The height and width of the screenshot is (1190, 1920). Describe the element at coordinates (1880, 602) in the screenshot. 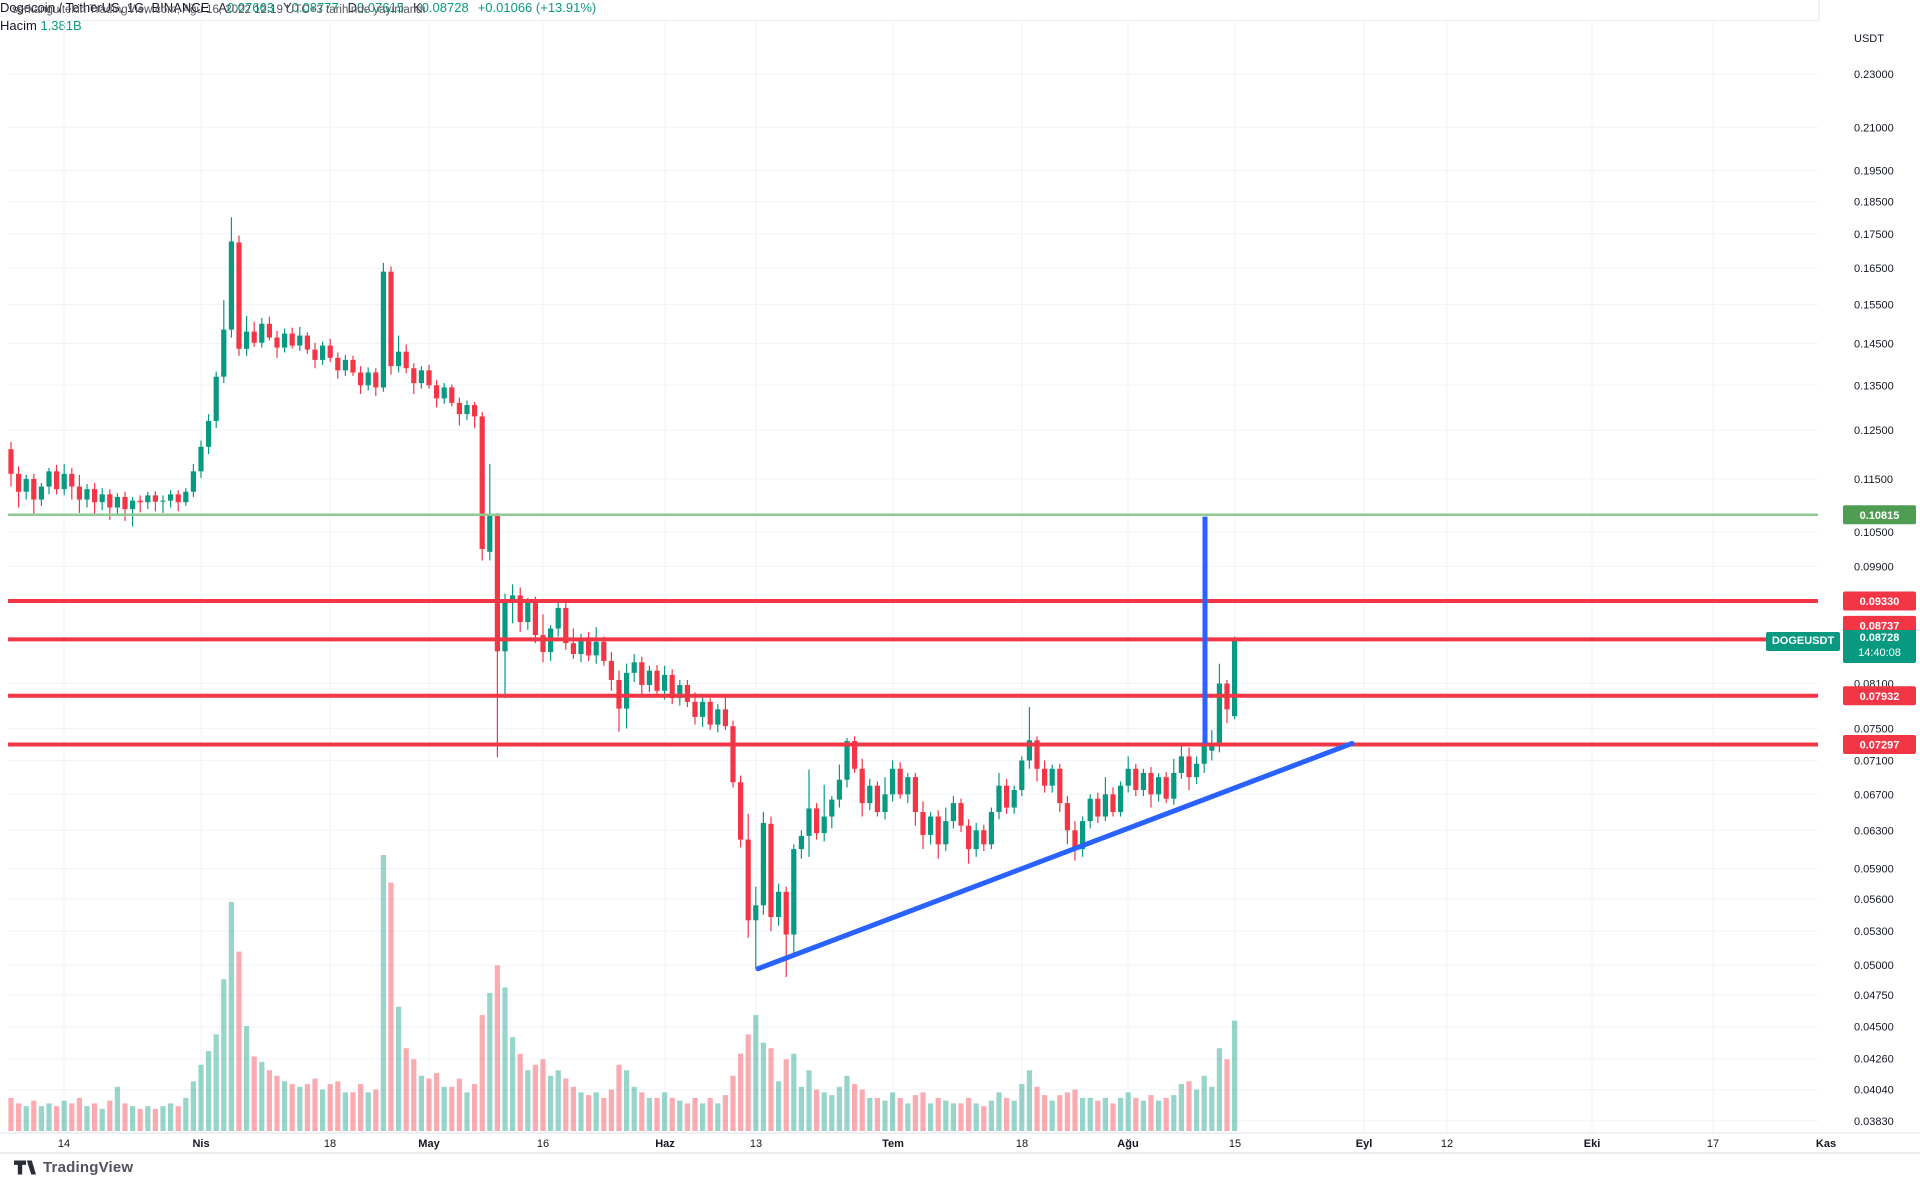

I see `level-price-badge-label: 0.09330` at that location.